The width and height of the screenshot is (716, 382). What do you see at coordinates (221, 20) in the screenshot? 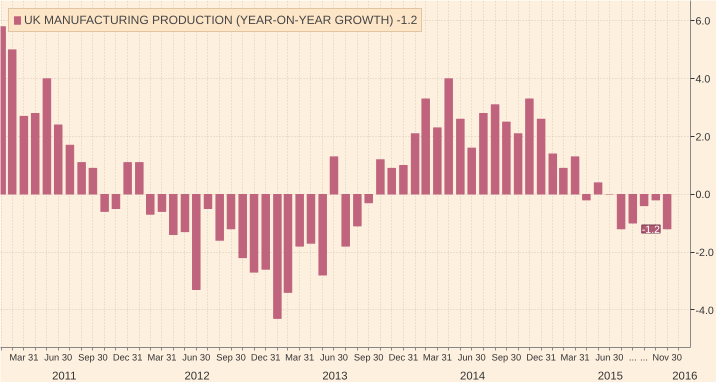
I see `legend-label: UK MANUFACTURING PRODUCTION (YEAR-ON-YEAR GROWTH) -1.2` at bounding box center [221, 20].